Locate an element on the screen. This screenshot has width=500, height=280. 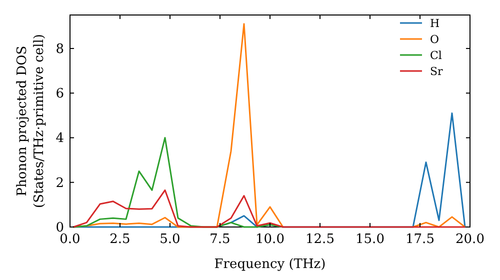
legend-label: Cl is located at coordinates (436, 55).